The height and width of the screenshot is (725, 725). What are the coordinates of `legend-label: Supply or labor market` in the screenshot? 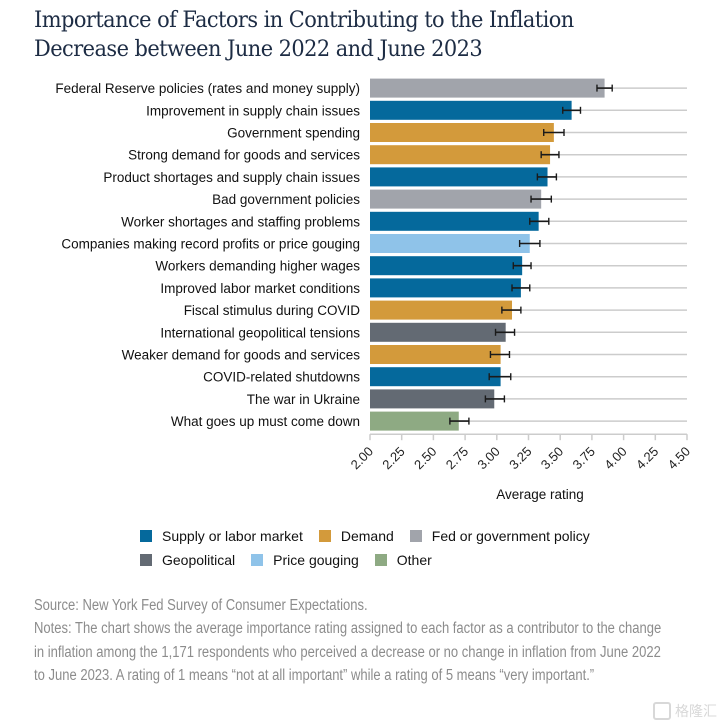 It's located at (232, 536).